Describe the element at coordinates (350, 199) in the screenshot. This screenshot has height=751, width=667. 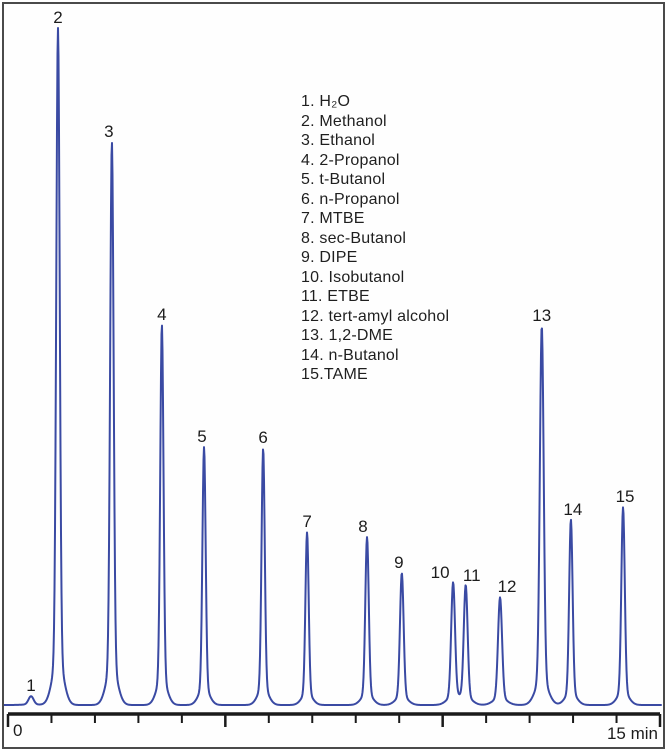
I see `legend-item-6: 6. n-Propanol` at that location.